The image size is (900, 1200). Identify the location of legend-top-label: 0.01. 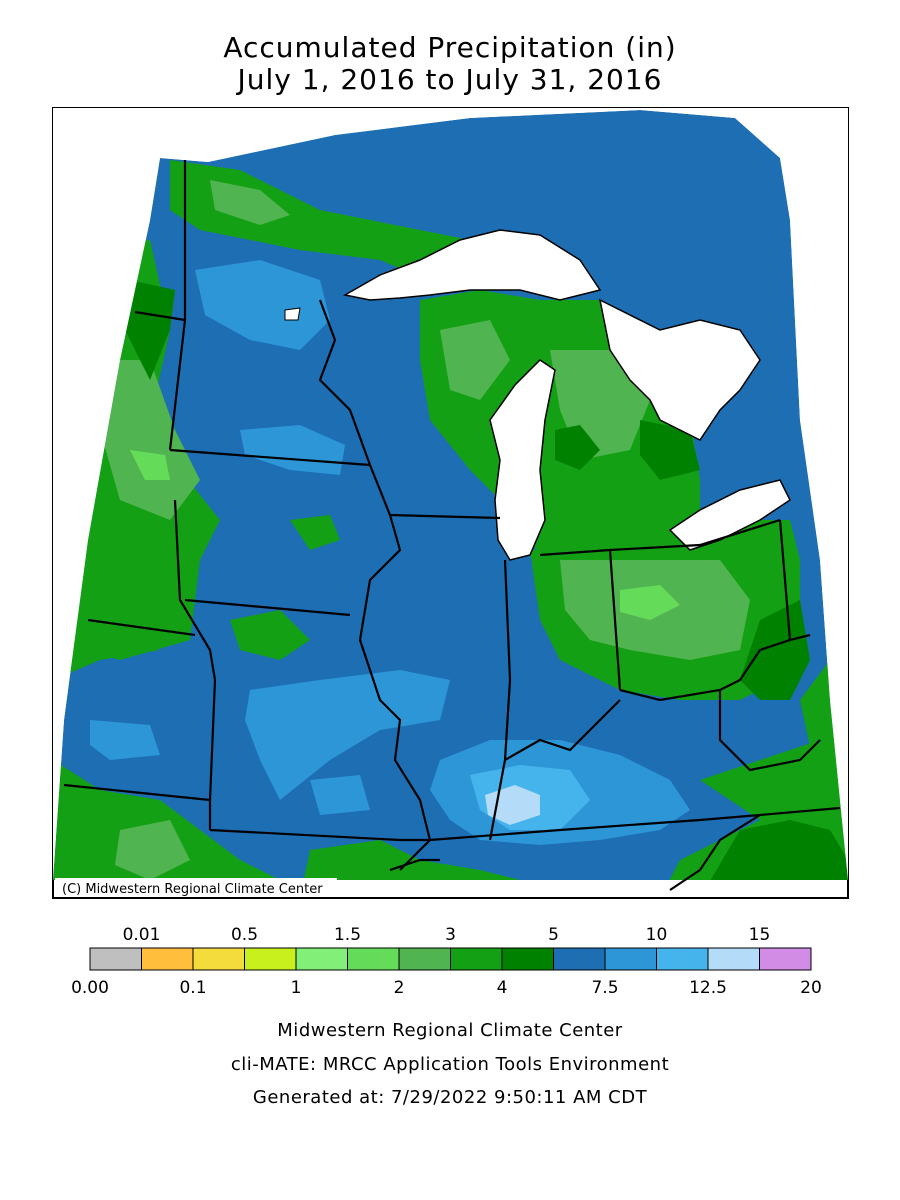
(142, 935).